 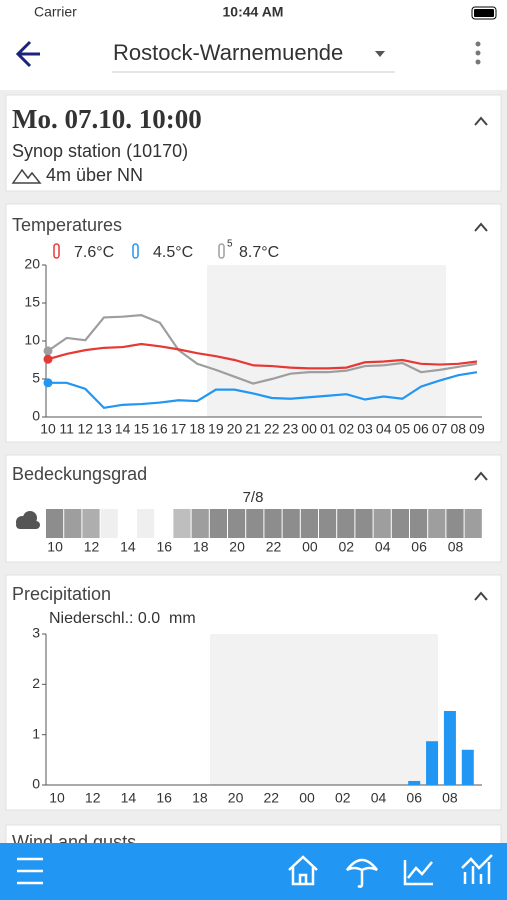 What do you see at coordinates (418, 873) in the screenshot?
I see `trend` at bounding box center [418, 873].